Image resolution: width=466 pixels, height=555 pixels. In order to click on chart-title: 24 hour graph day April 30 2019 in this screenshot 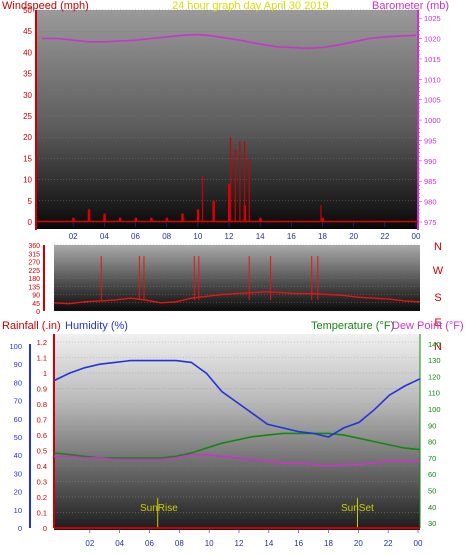, I will do `click(250, 6)`.